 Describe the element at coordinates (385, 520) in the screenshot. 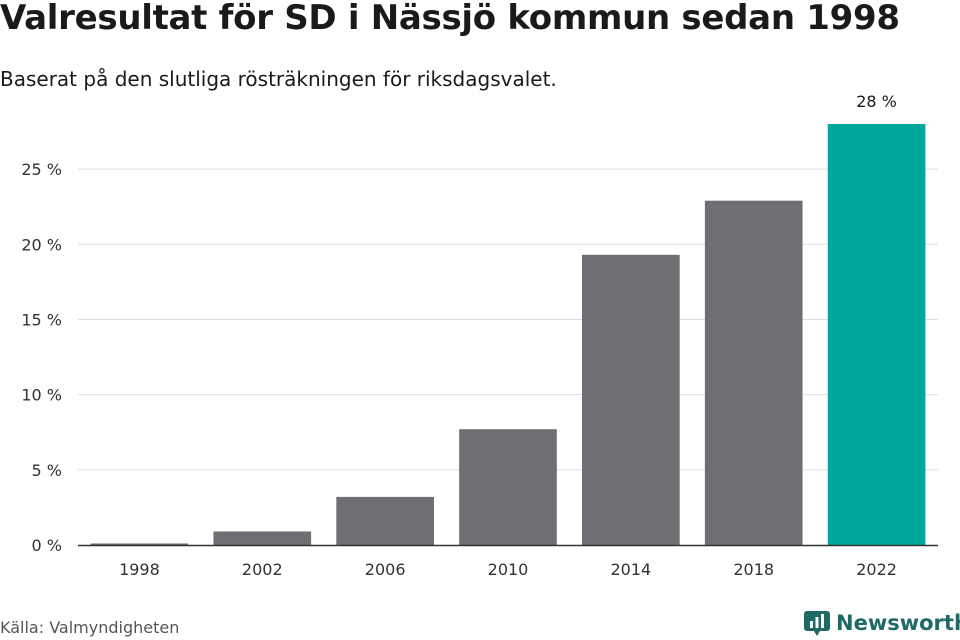

I see `bar-2006` at that location.